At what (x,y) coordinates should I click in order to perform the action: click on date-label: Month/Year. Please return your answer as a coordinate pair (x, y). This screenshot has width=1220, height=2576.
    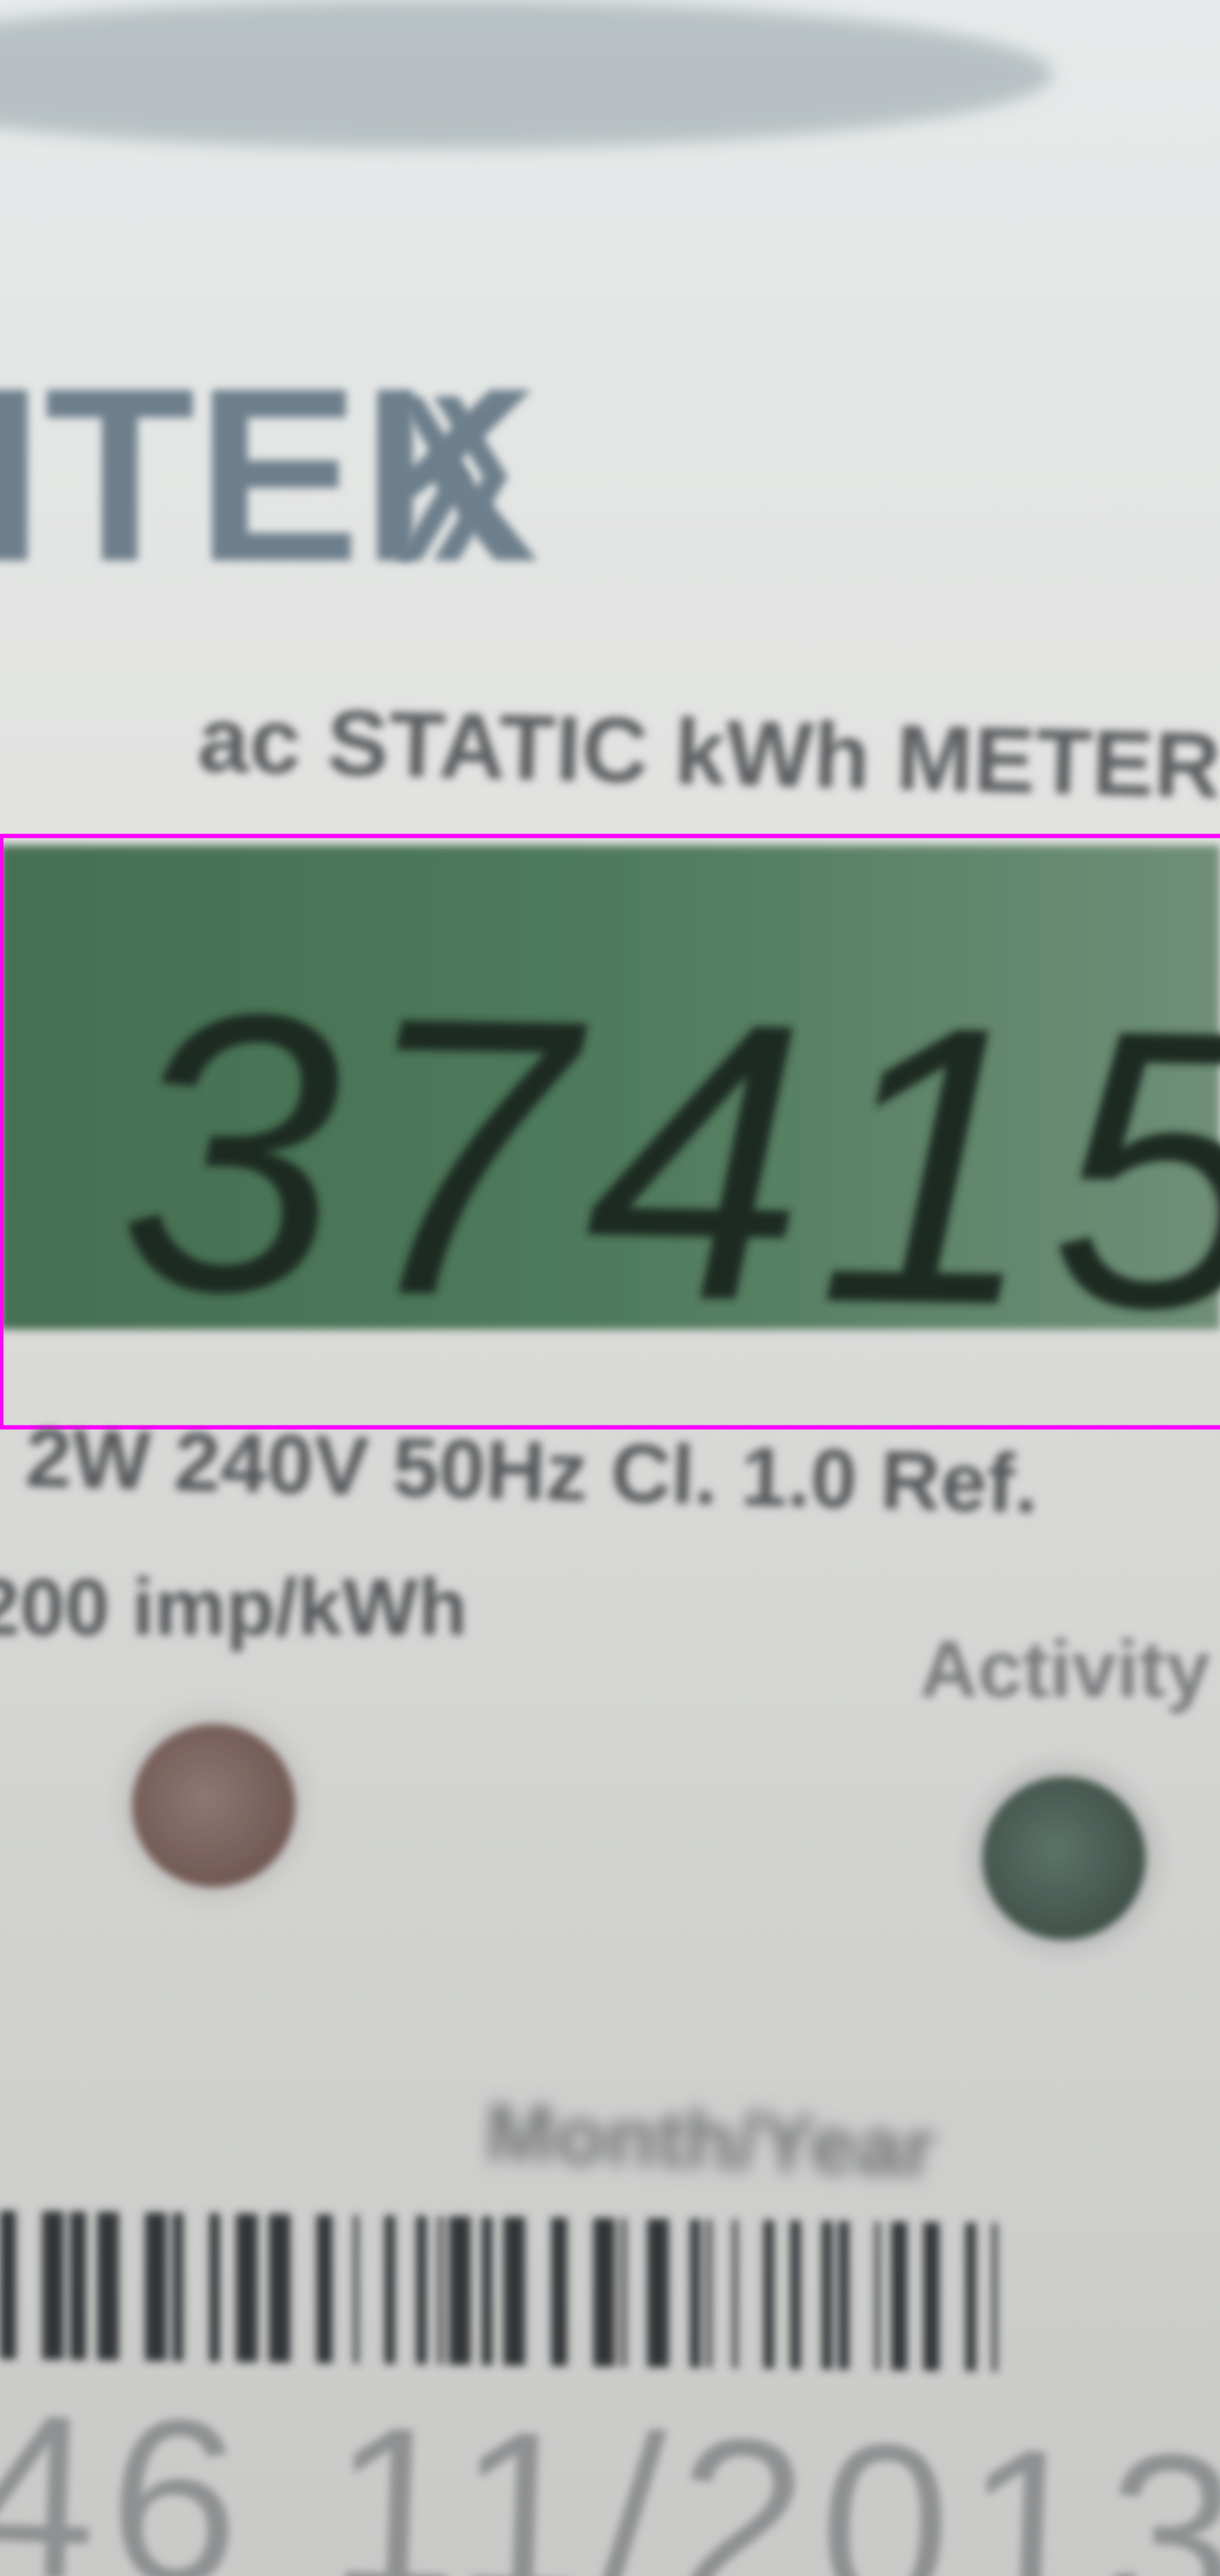
    Looking at the image, I should click on (710, 2140).